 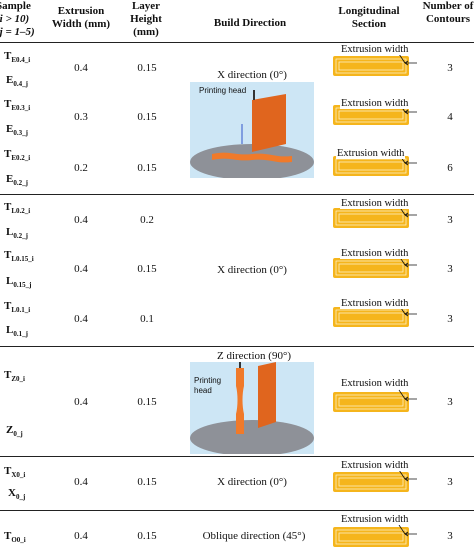 I want to click on sample-label: TO0_i, so click(x=15, y=537).